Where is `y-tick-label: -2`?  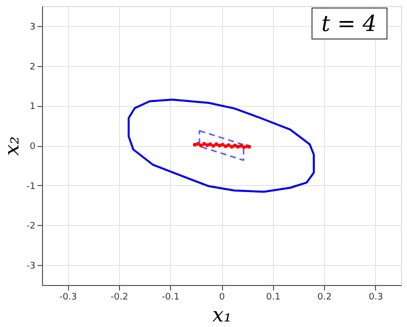 y-tick-label: -2 is located at coordinates (31, 227).